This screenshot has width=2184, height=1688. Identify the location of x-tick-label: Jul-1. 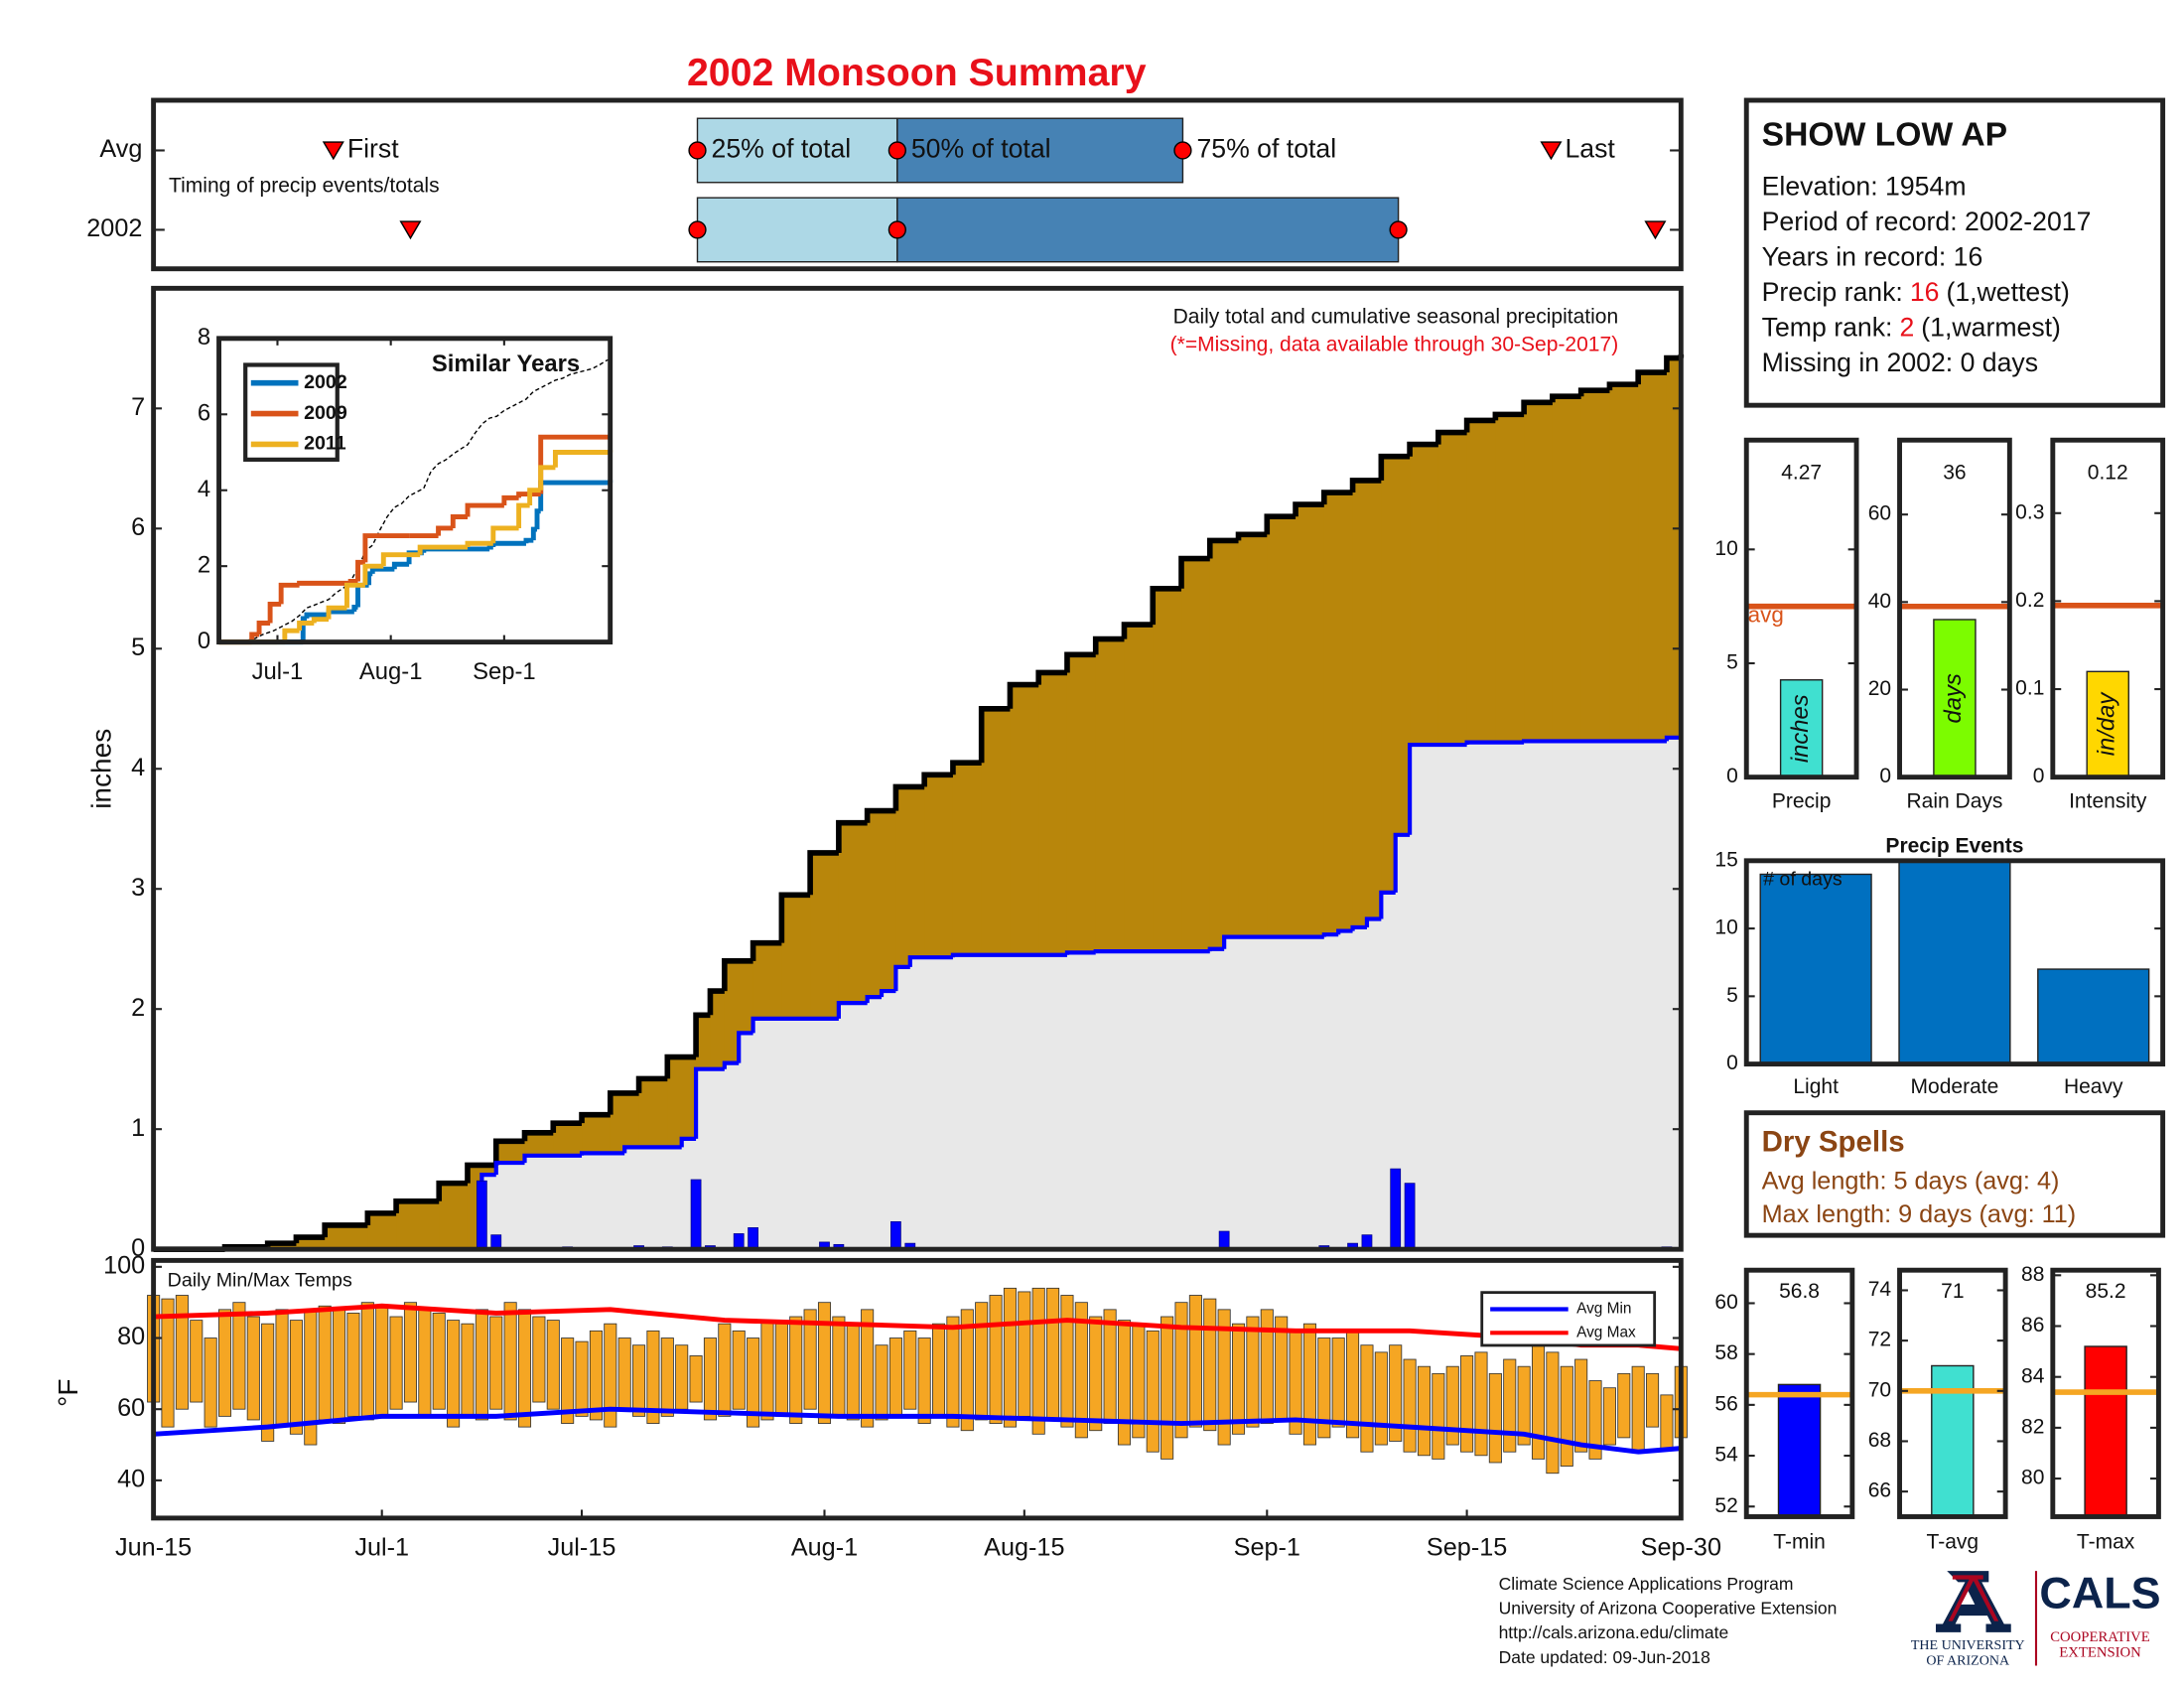
(278, 671).